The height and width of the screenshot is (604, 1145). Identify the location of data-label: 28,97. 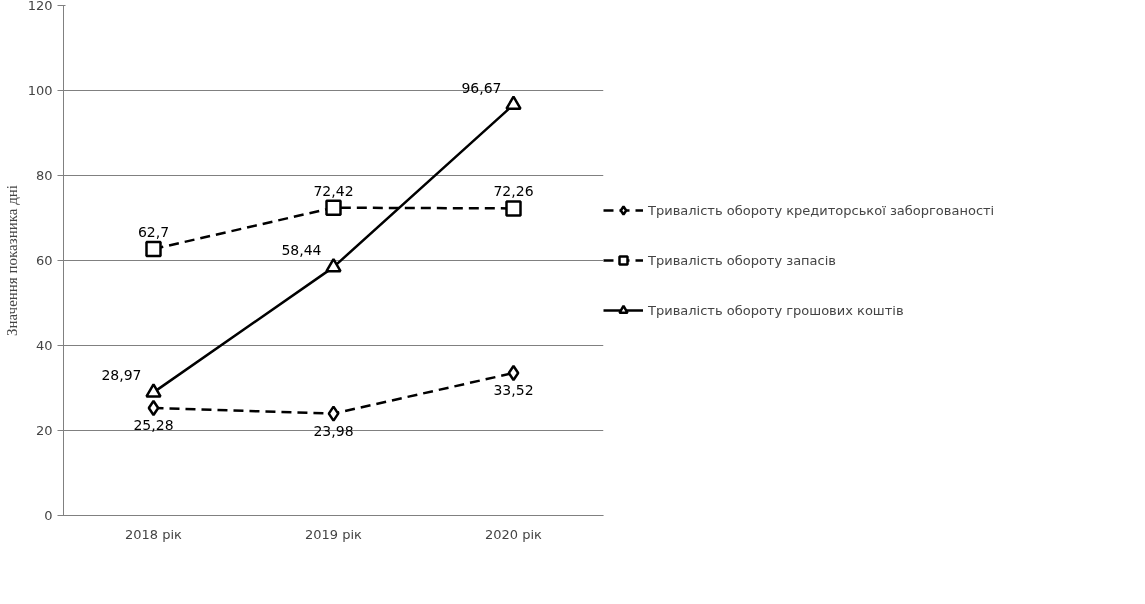
(121, 375).